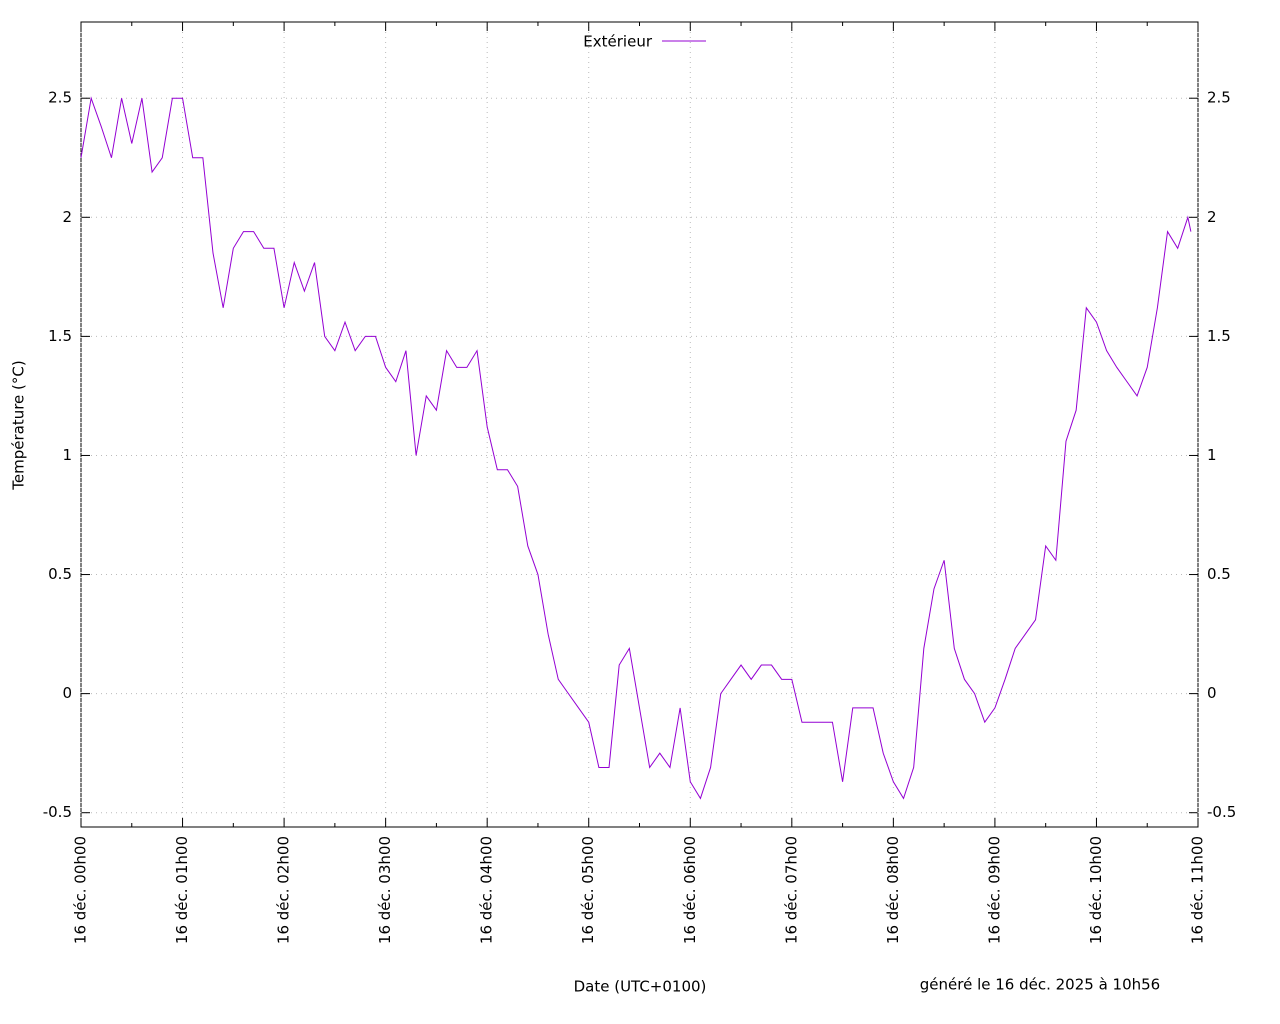 The image size is (1280, 1024). Describe the element at coordinates (994, 890) in the screenshot. I see `x-tick-label: 16 déc. 09h00` at that location.